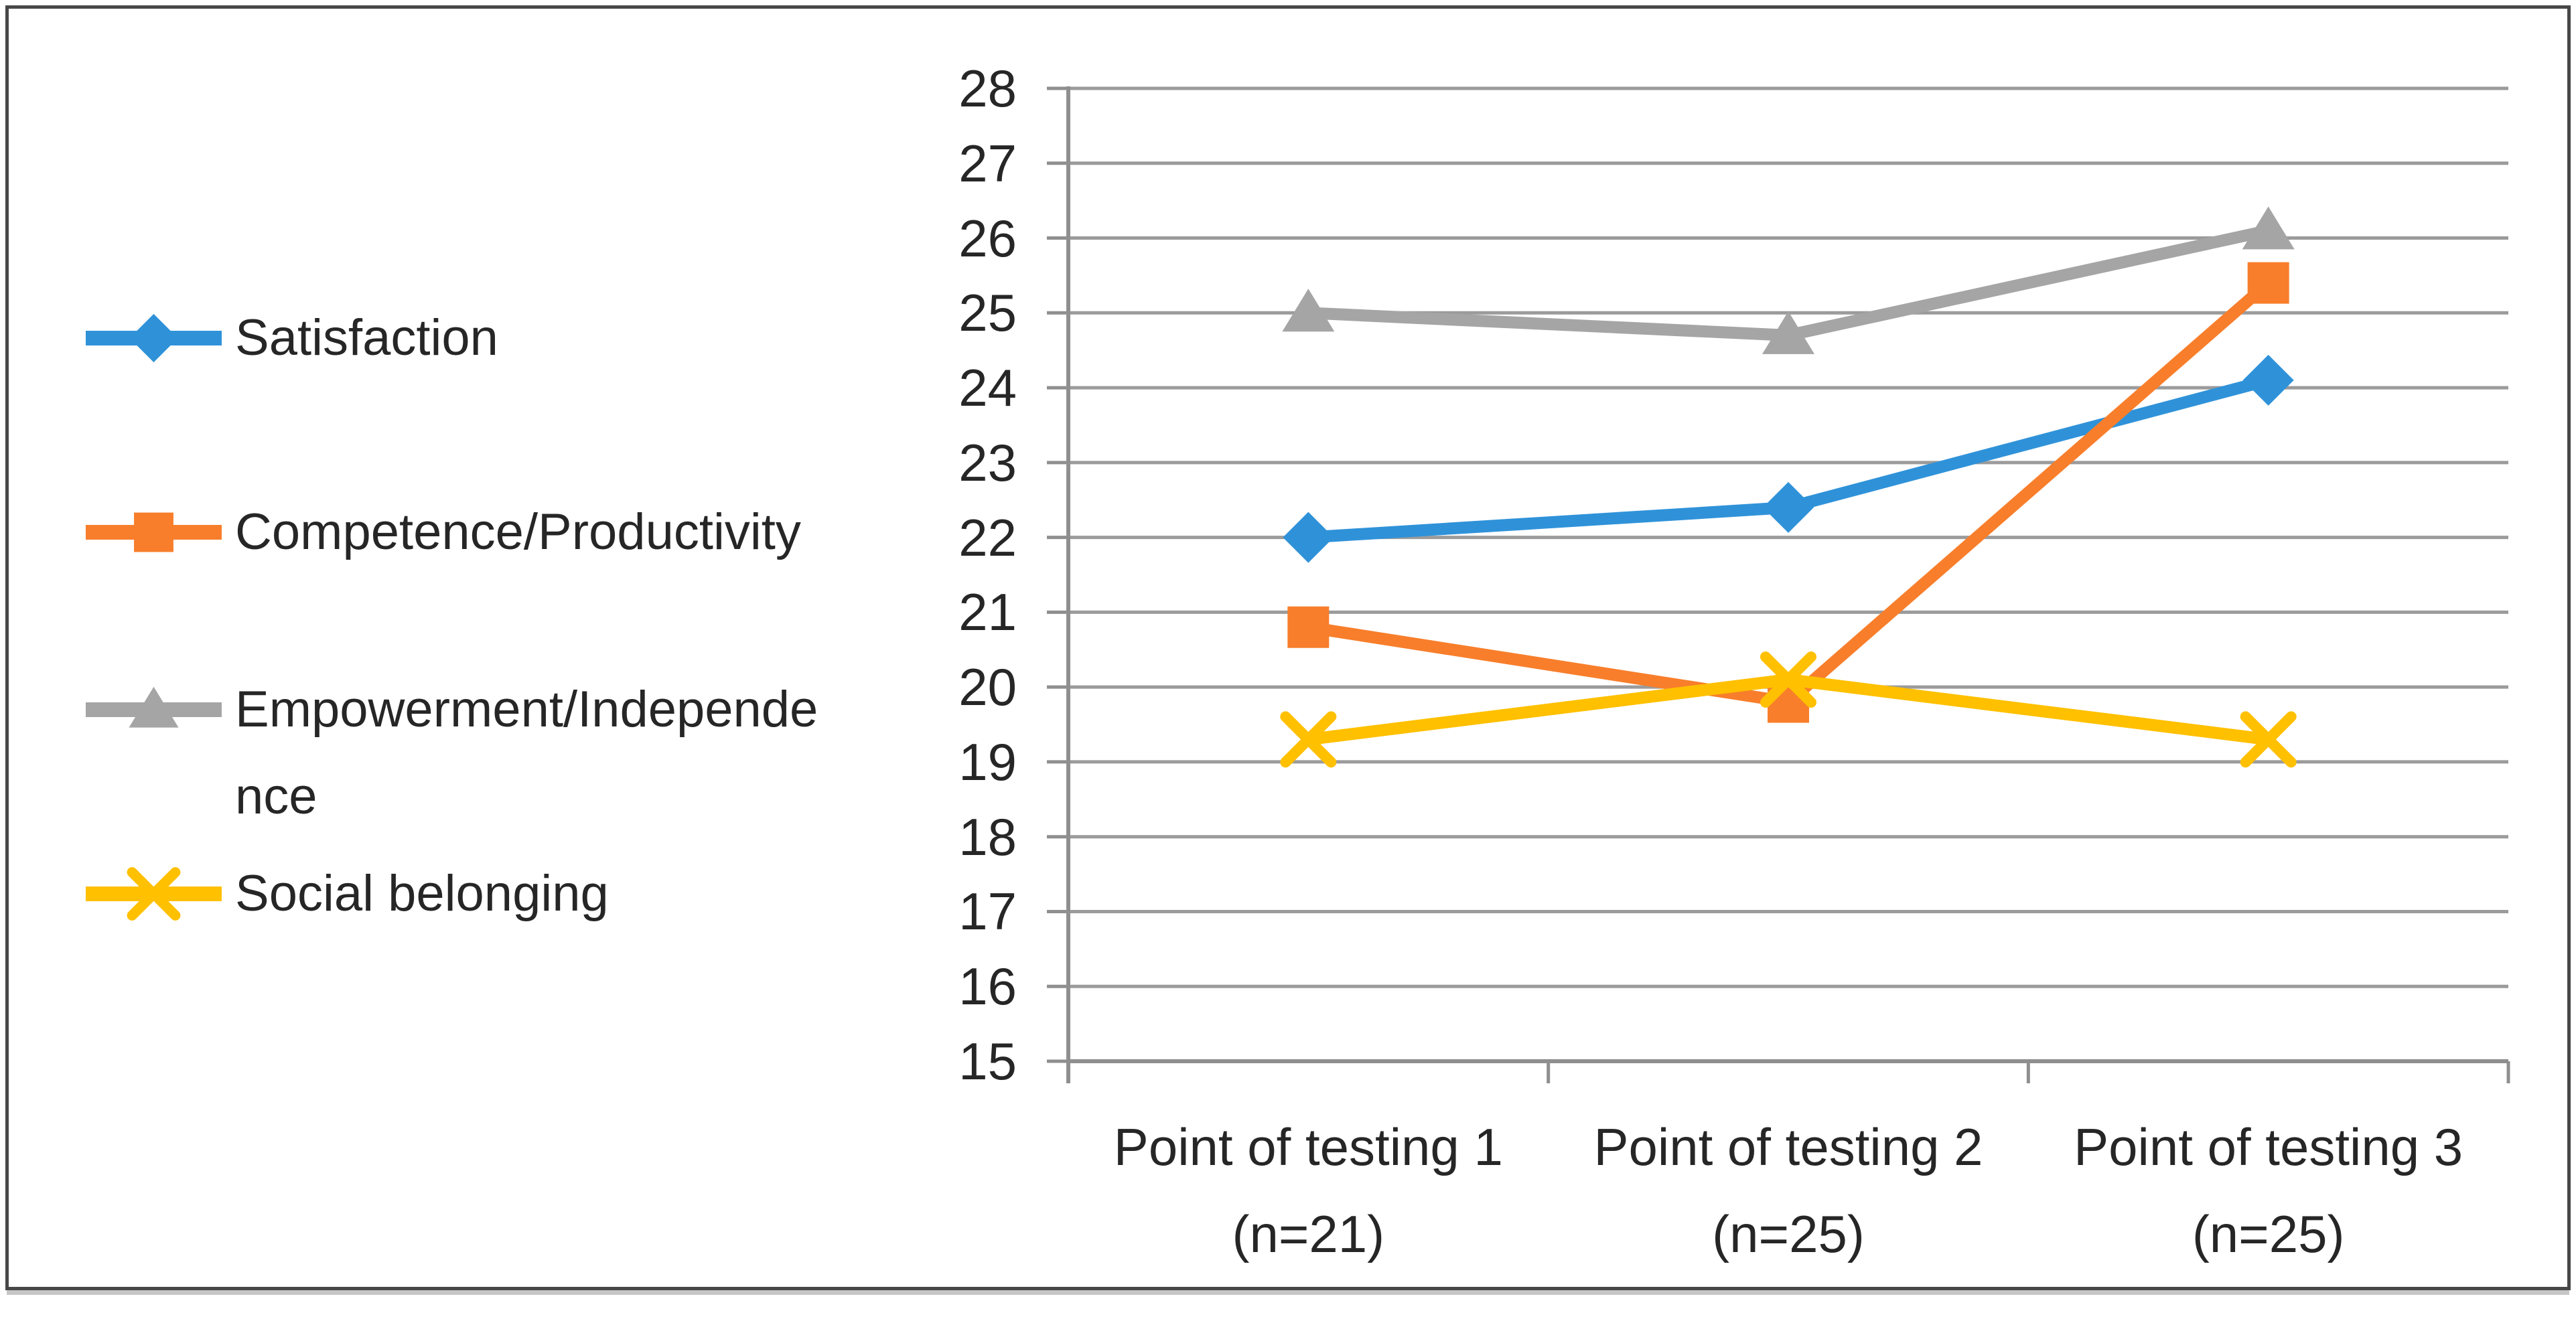  I want to click on y-tick-label-27: 27, so click(987, 163).